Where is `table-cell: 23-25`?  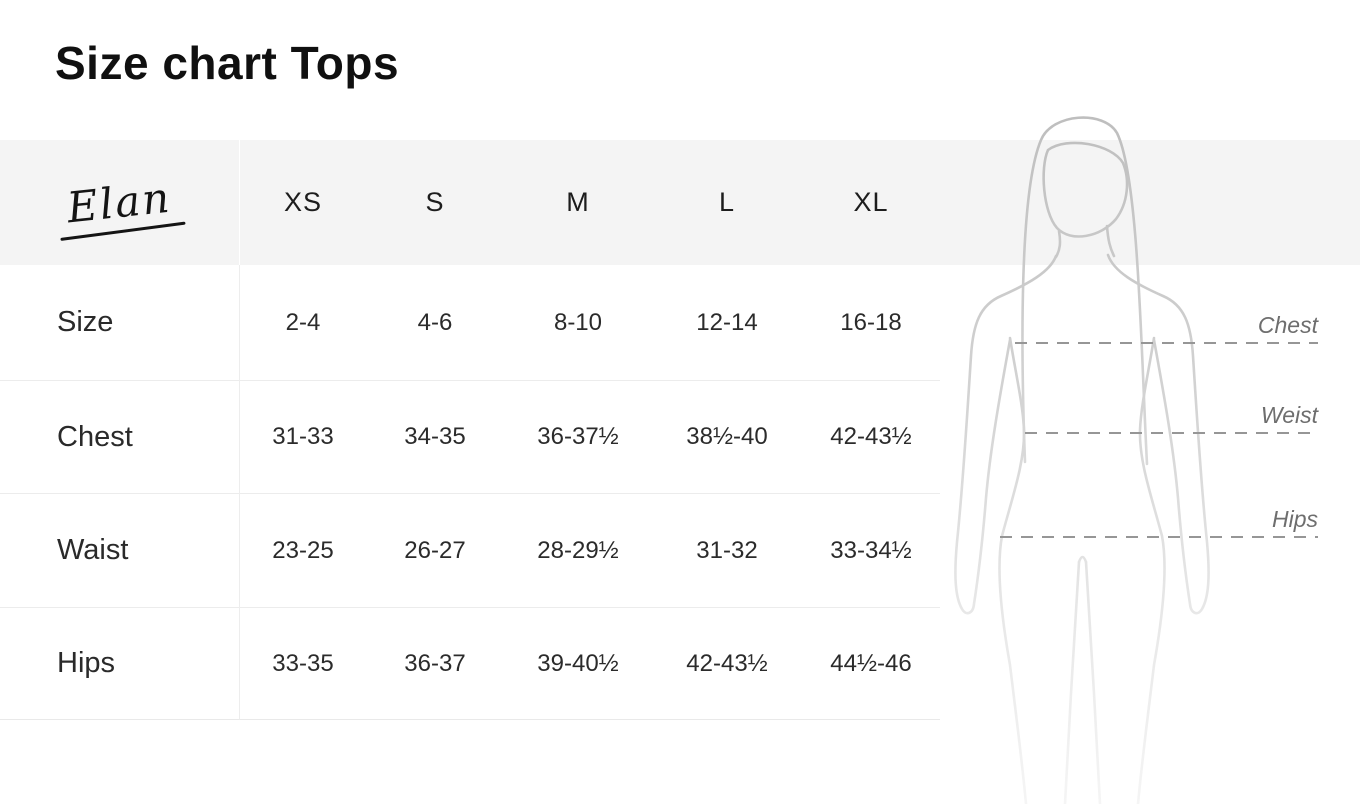 table-cell: 23-25 is located at coordinates (303, 550).